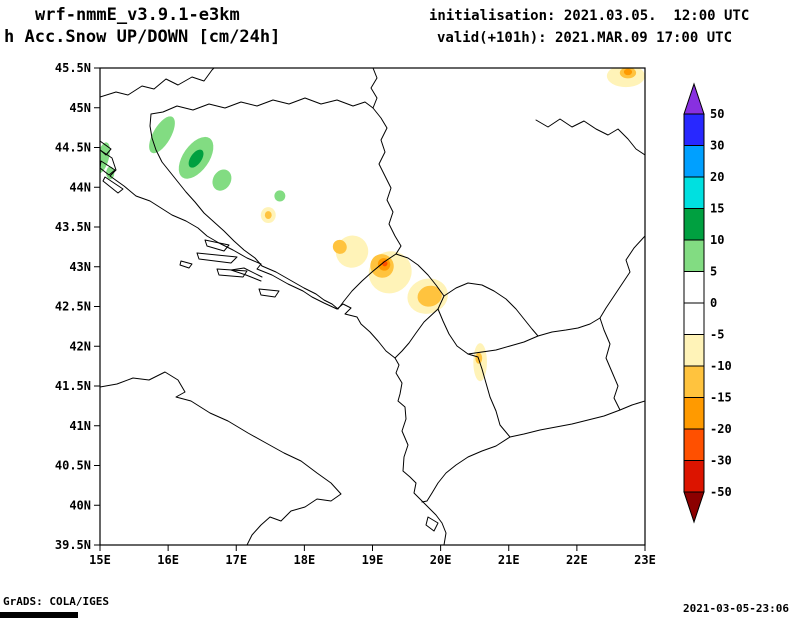 Image resolution: width=800 pixels, height=618 pixels. Describe the element at coordinates (80, 505) in the screenshot. I see `y-tick-label: 40N` at that location.